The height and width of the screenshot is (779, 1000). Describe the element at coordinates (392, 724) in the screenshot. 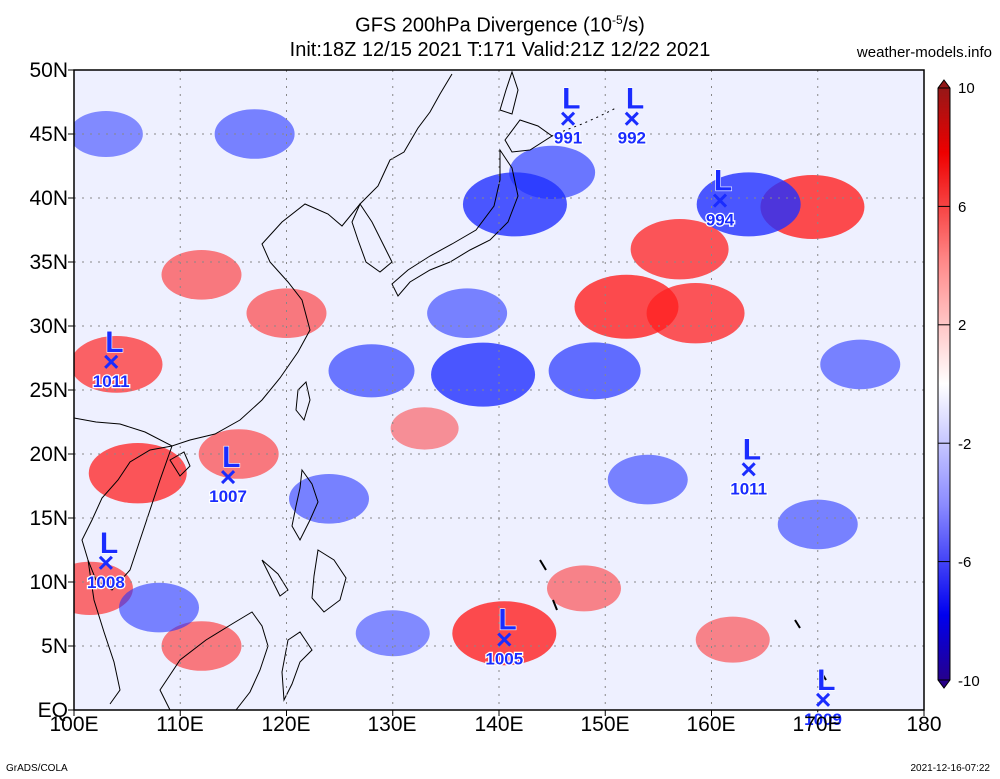

I see `x-tick-label: 130E` at that location.